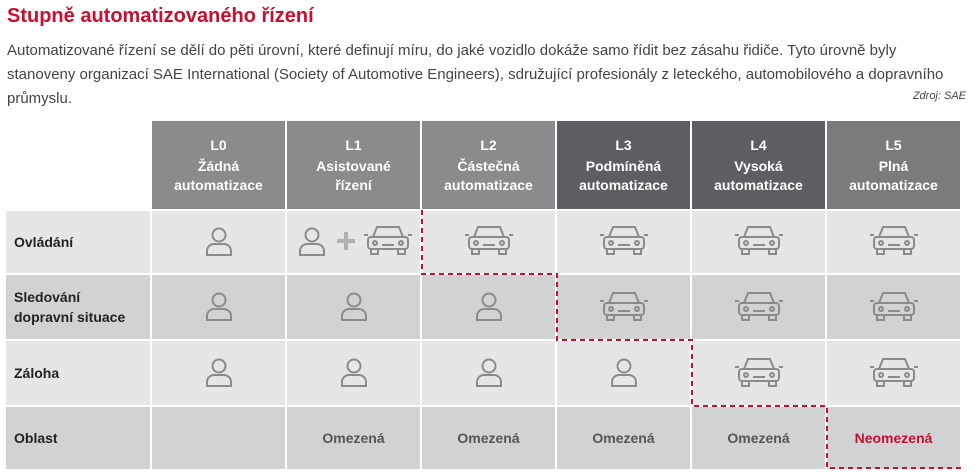  Describe the element at coordinates (78, 242) in the screenshot. I see `row-label: Ovládání` at that location.